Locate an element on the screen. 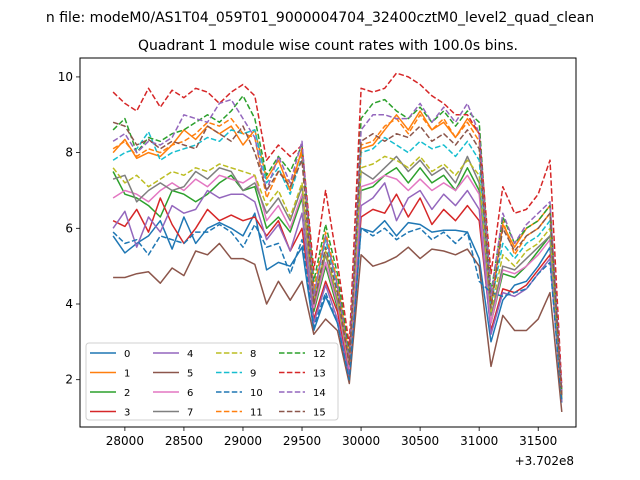  x-tick-label: 28500 is located at coordinates (184, 441).